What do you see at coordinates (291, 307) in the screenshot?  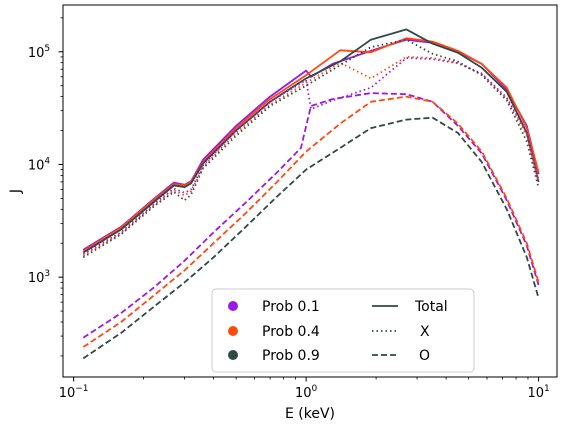 I see `legend-label-prob-0-1: Prob 0.1` at bounding box center [291, 307].